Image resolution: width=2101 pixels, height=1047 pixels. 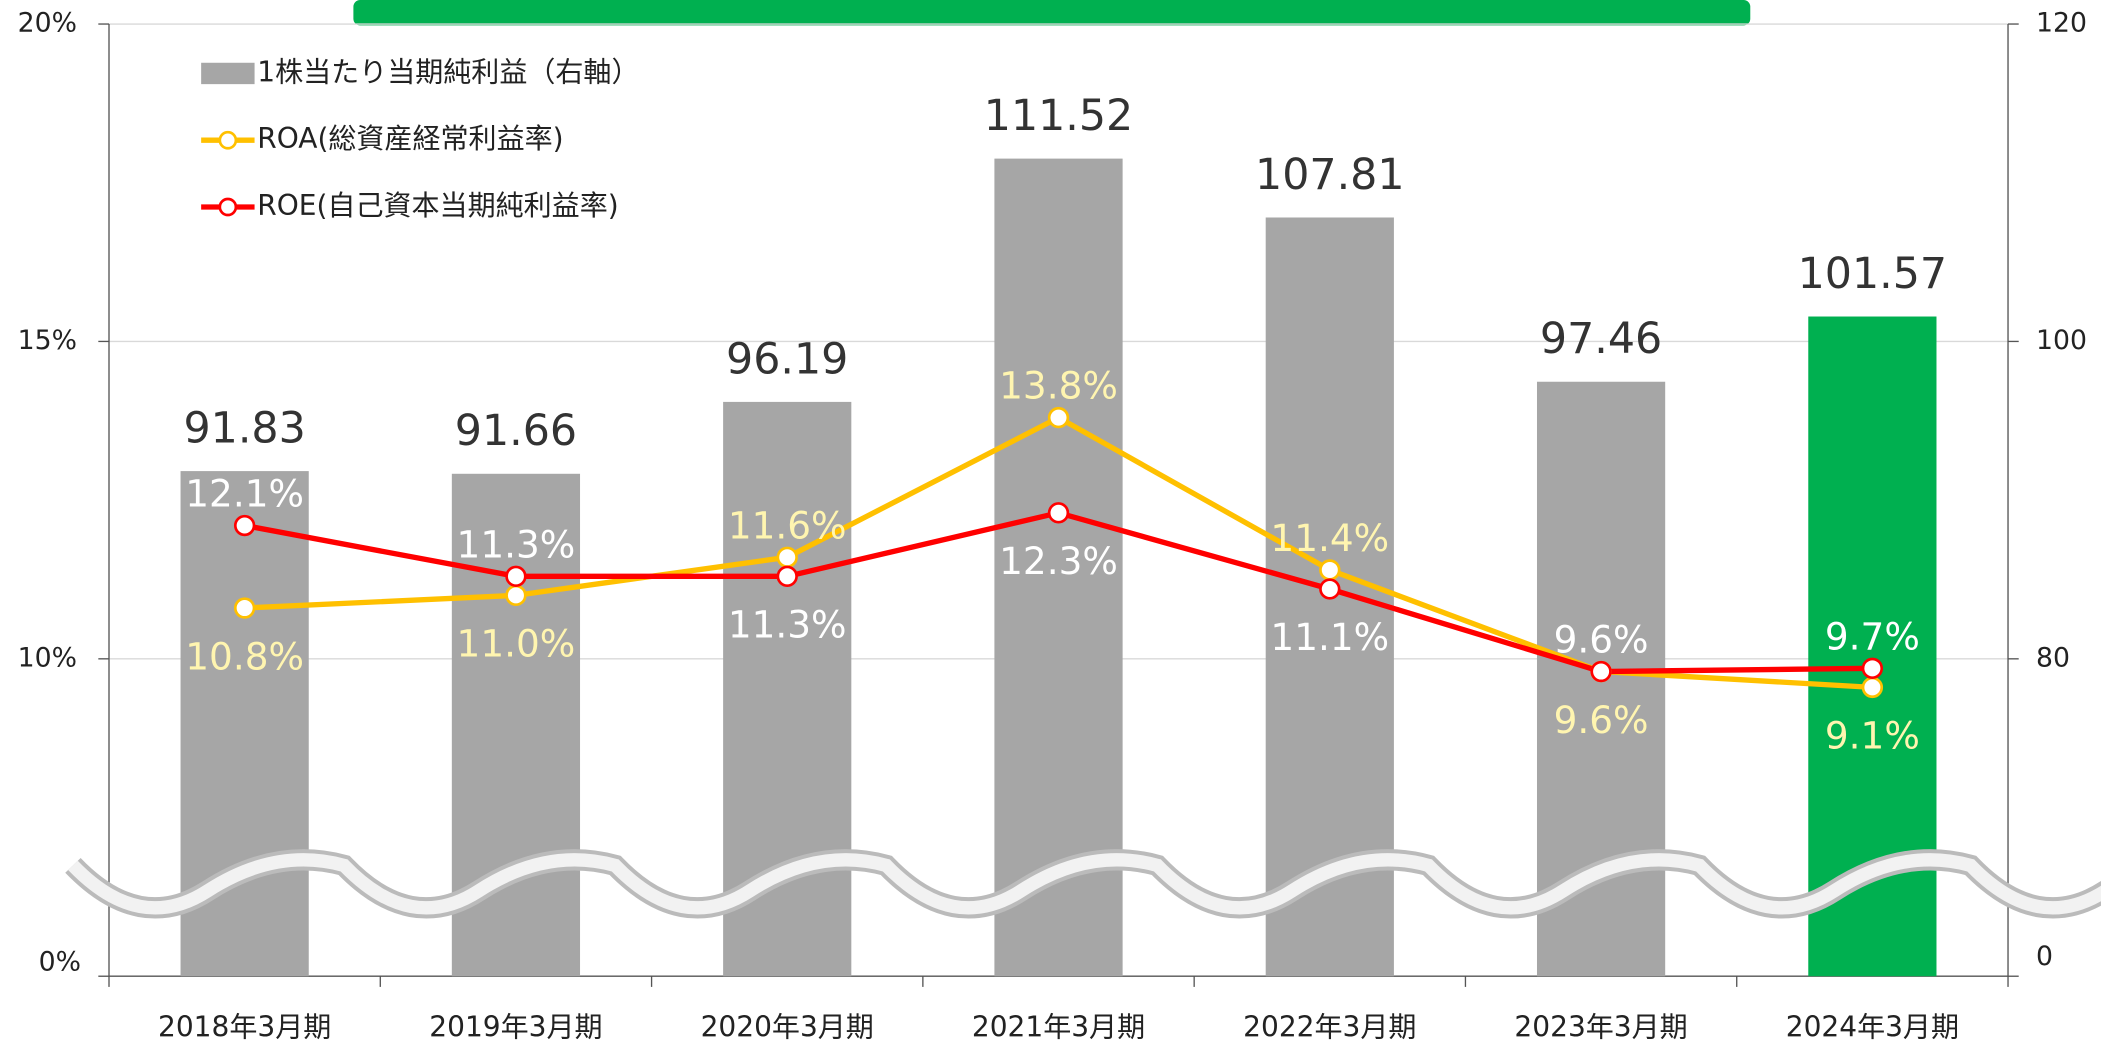 What do you see at coordinates (787, 359) in the screenshot?
I see `bar-label: 96.19` at bounding box center [787, 359].